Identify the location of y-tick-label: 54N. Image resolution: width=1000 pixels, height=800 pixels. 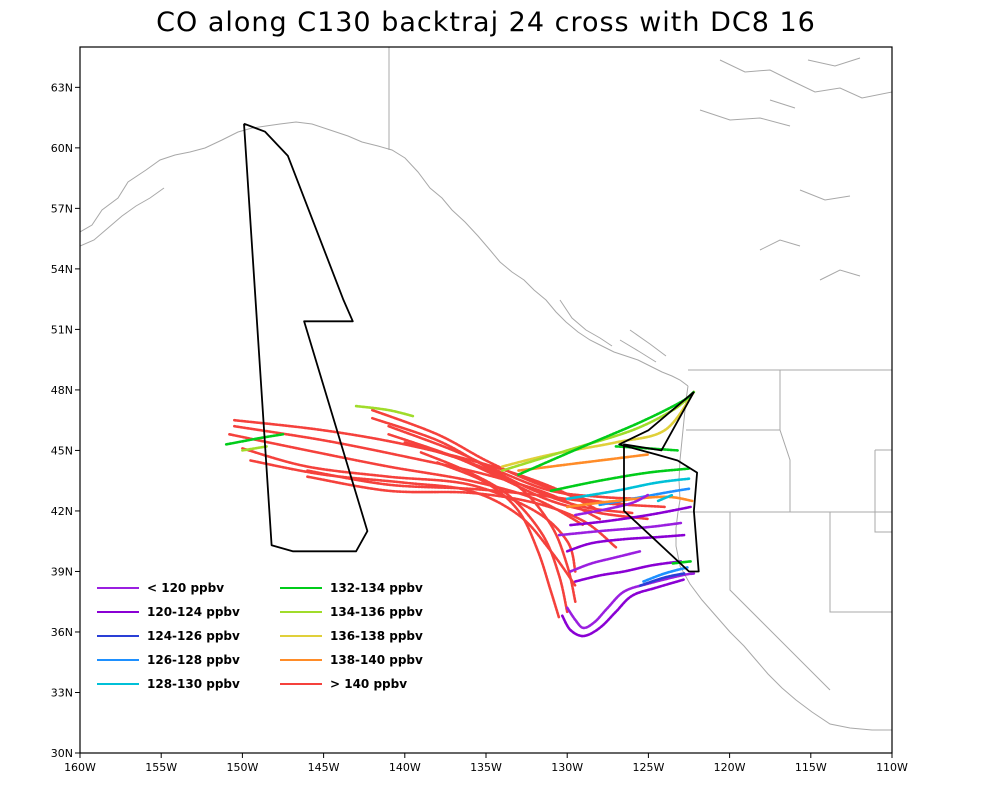
(62, 269).